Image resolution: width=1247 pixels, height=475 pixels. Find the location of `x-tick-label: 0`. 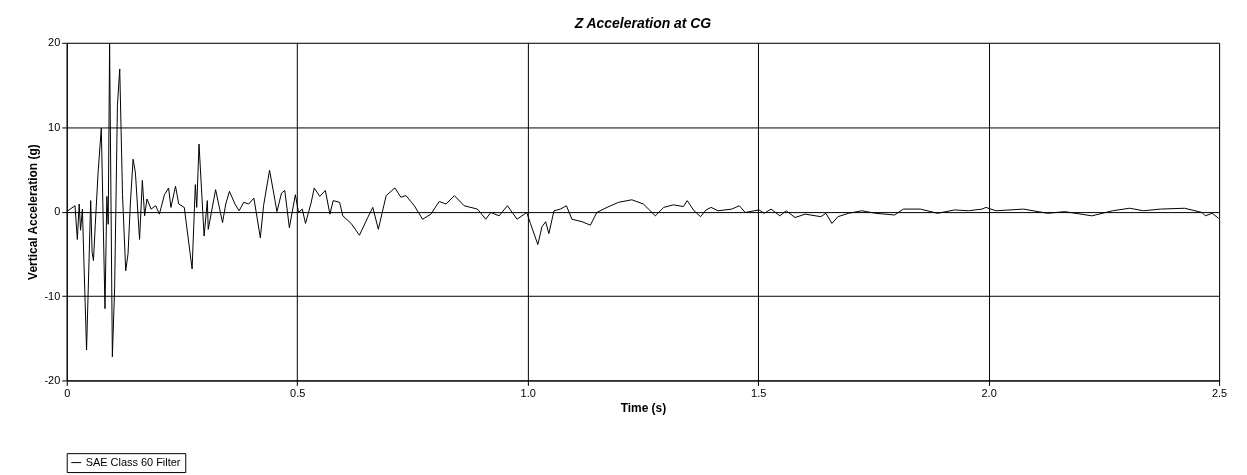

x-tick-label: 0 is located at coordinates (67, 392).